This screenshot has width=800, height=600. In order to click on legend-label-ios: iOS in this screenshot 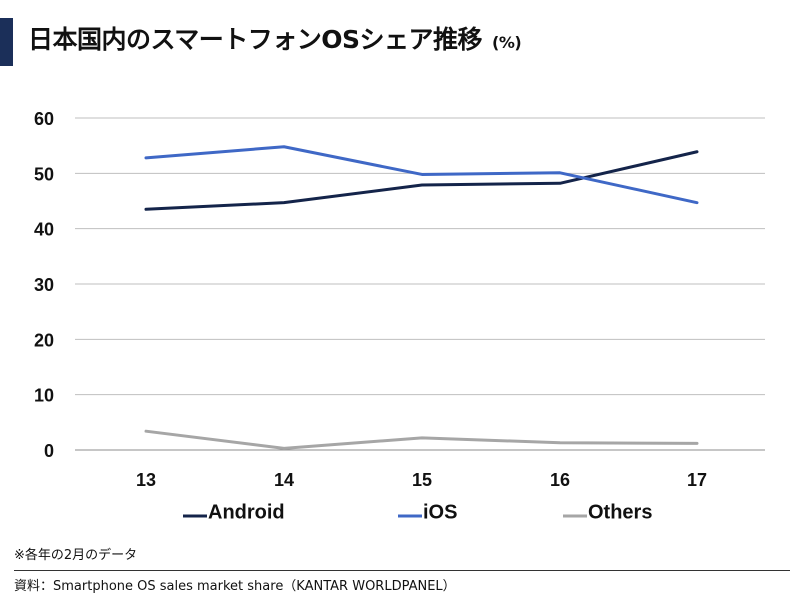, I will do `click(440, 512)`.